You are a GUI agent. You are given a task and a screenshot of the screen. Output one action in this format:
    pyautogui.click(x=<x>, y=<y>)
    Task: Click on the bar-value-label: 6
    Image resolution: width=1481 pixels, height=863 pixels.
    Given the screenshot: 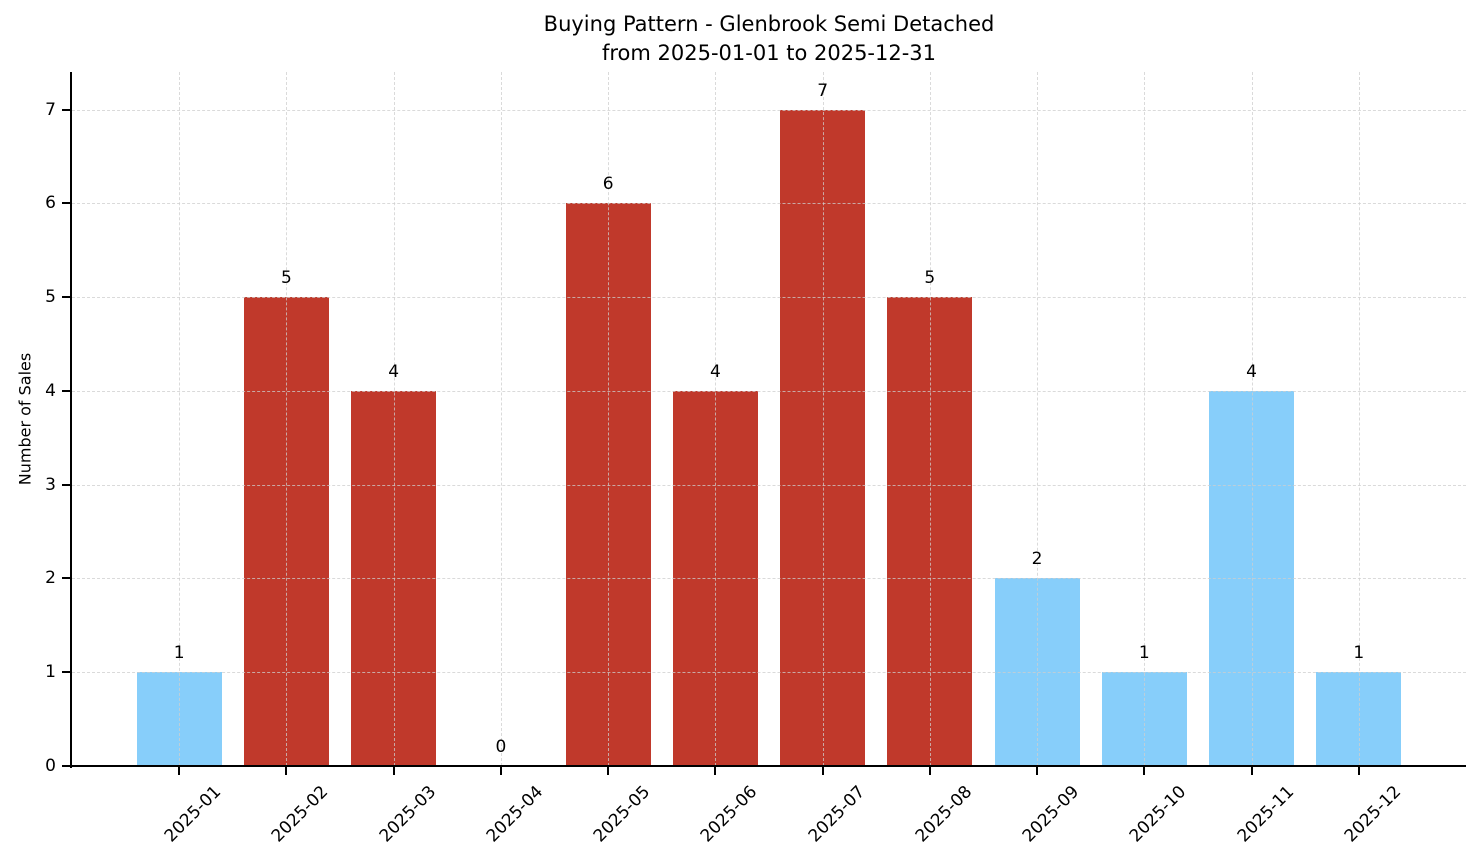 What is the action you would take?
    pyautogui.click(x=608, y=184)
    